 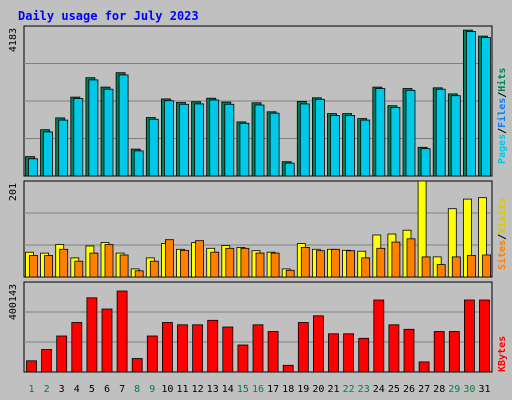 What do you see at coordinates (137, 389) in the screenshot?
I see `x-tick-label: 8` at bounding box center [137, 389].